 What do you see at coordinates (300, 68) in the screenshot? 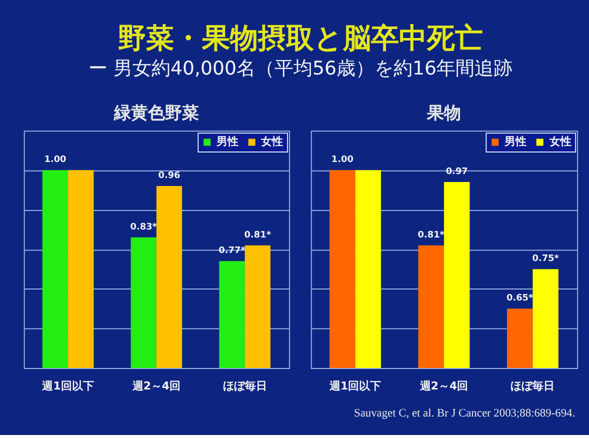
I see `text: ー 男女約40,000名（平均56歳）を約16年間追跡` at bounding box center [300, 68].